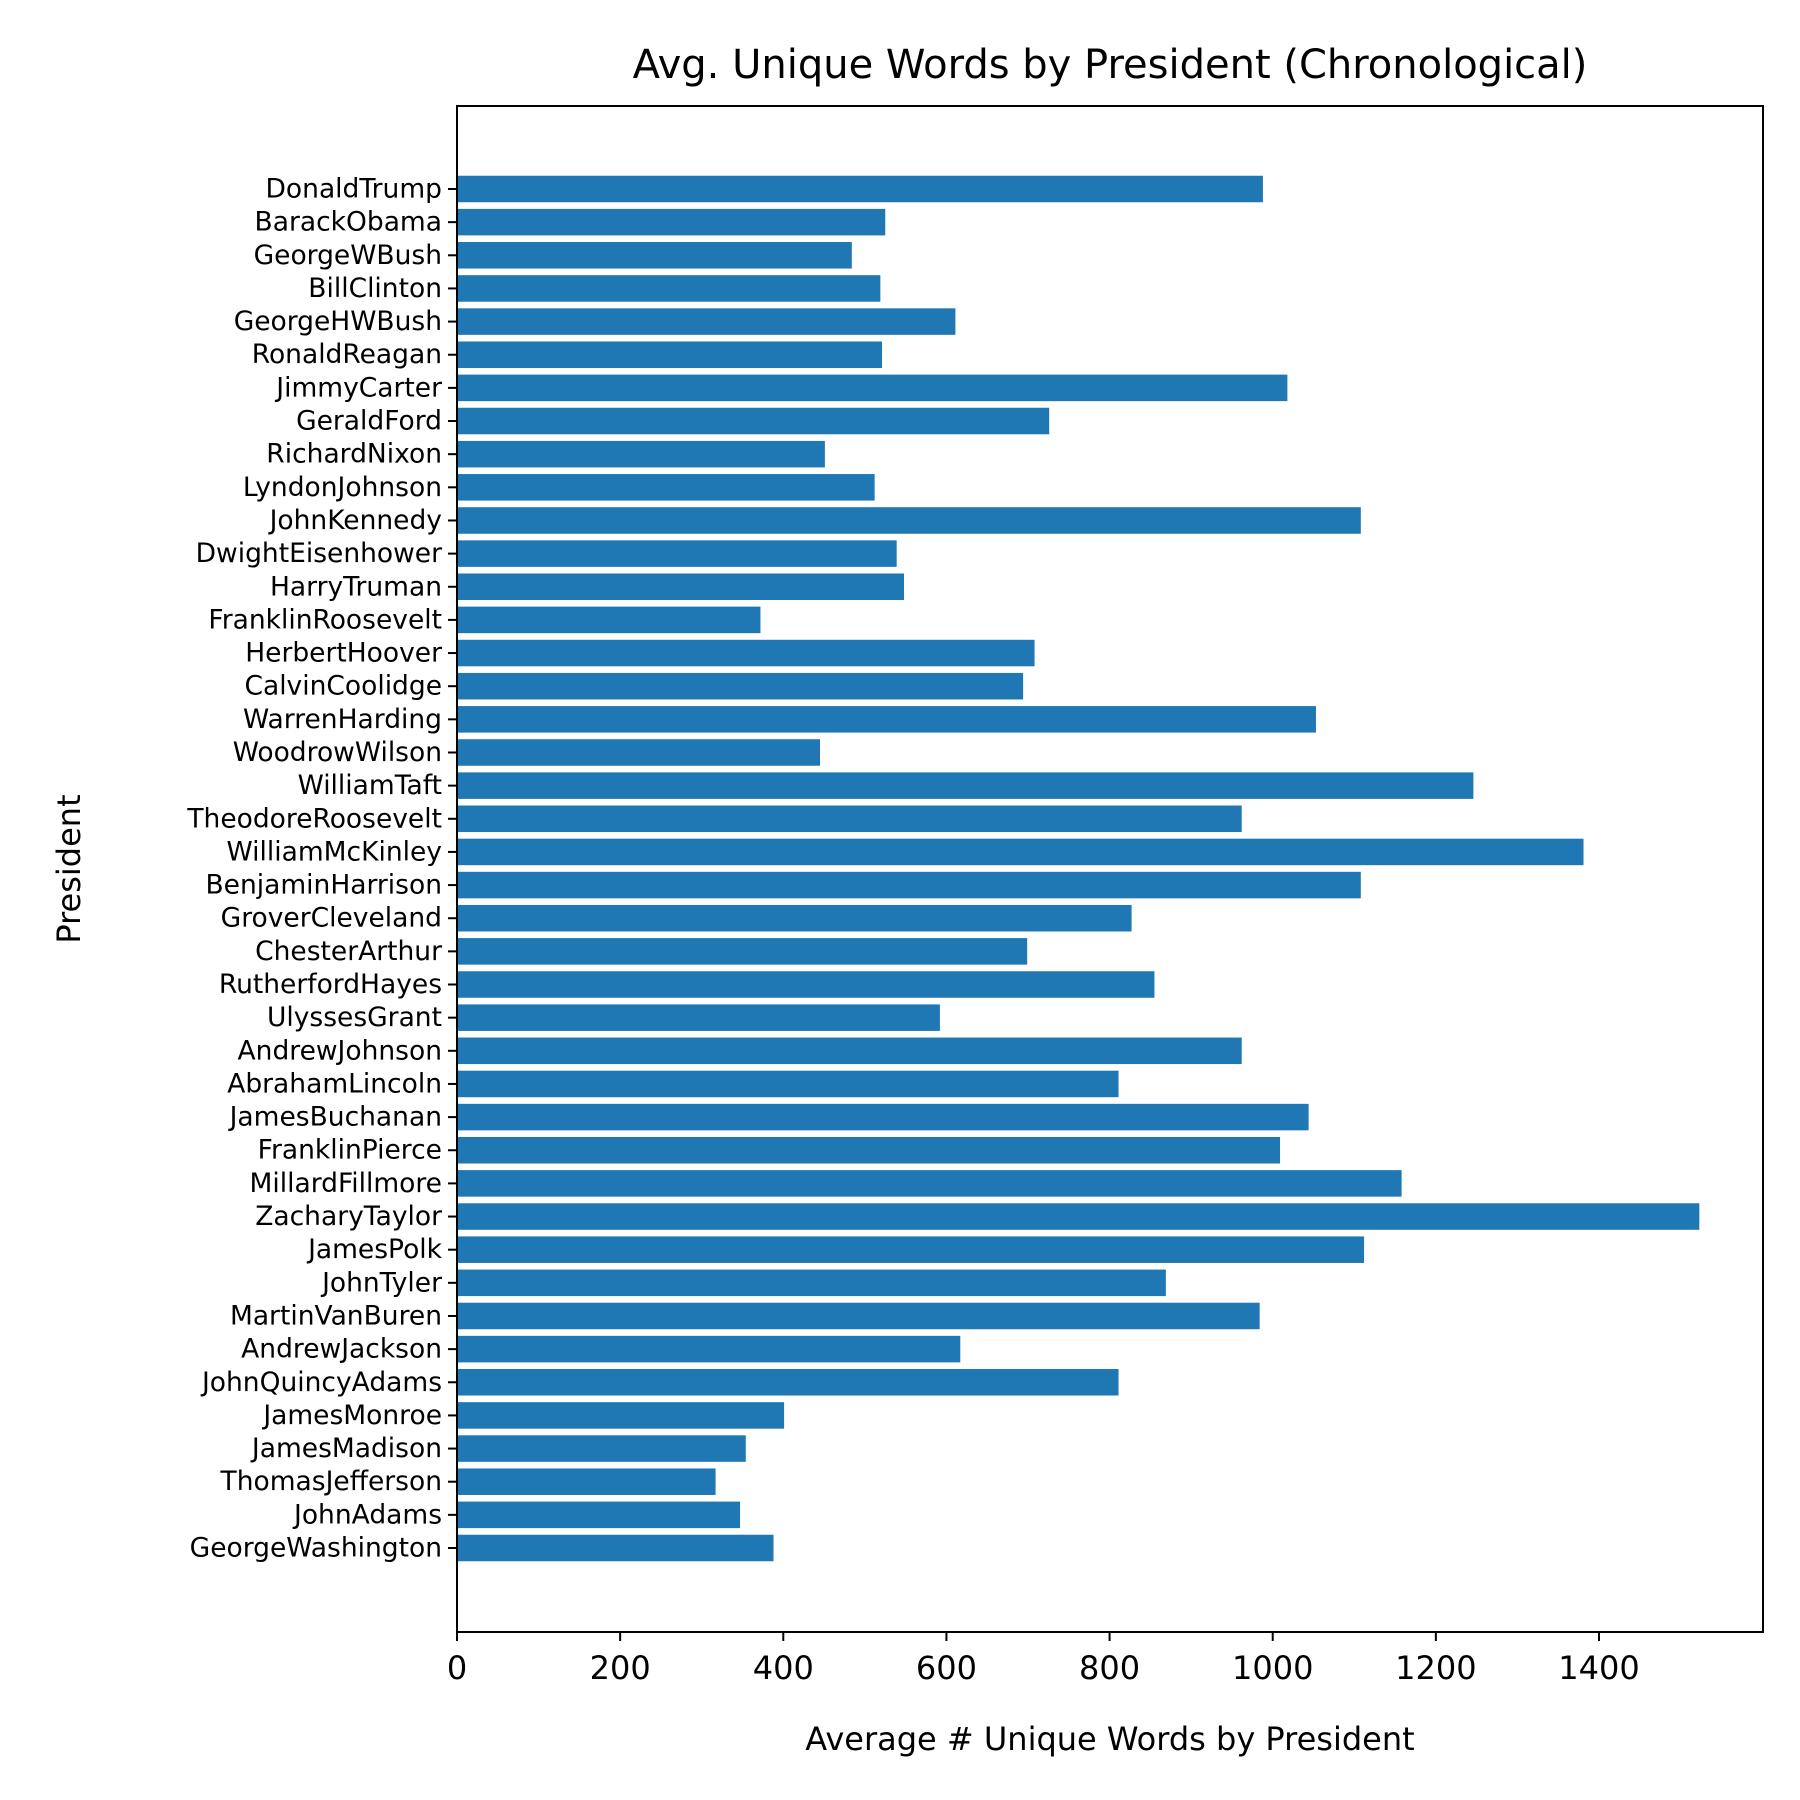 The image size is (1800, 1800). What do you see at coordinates (335, 1117) in the screenshot?
I see `y-tick-label: JamesBuchanan` at bounding box center [335, 1117].